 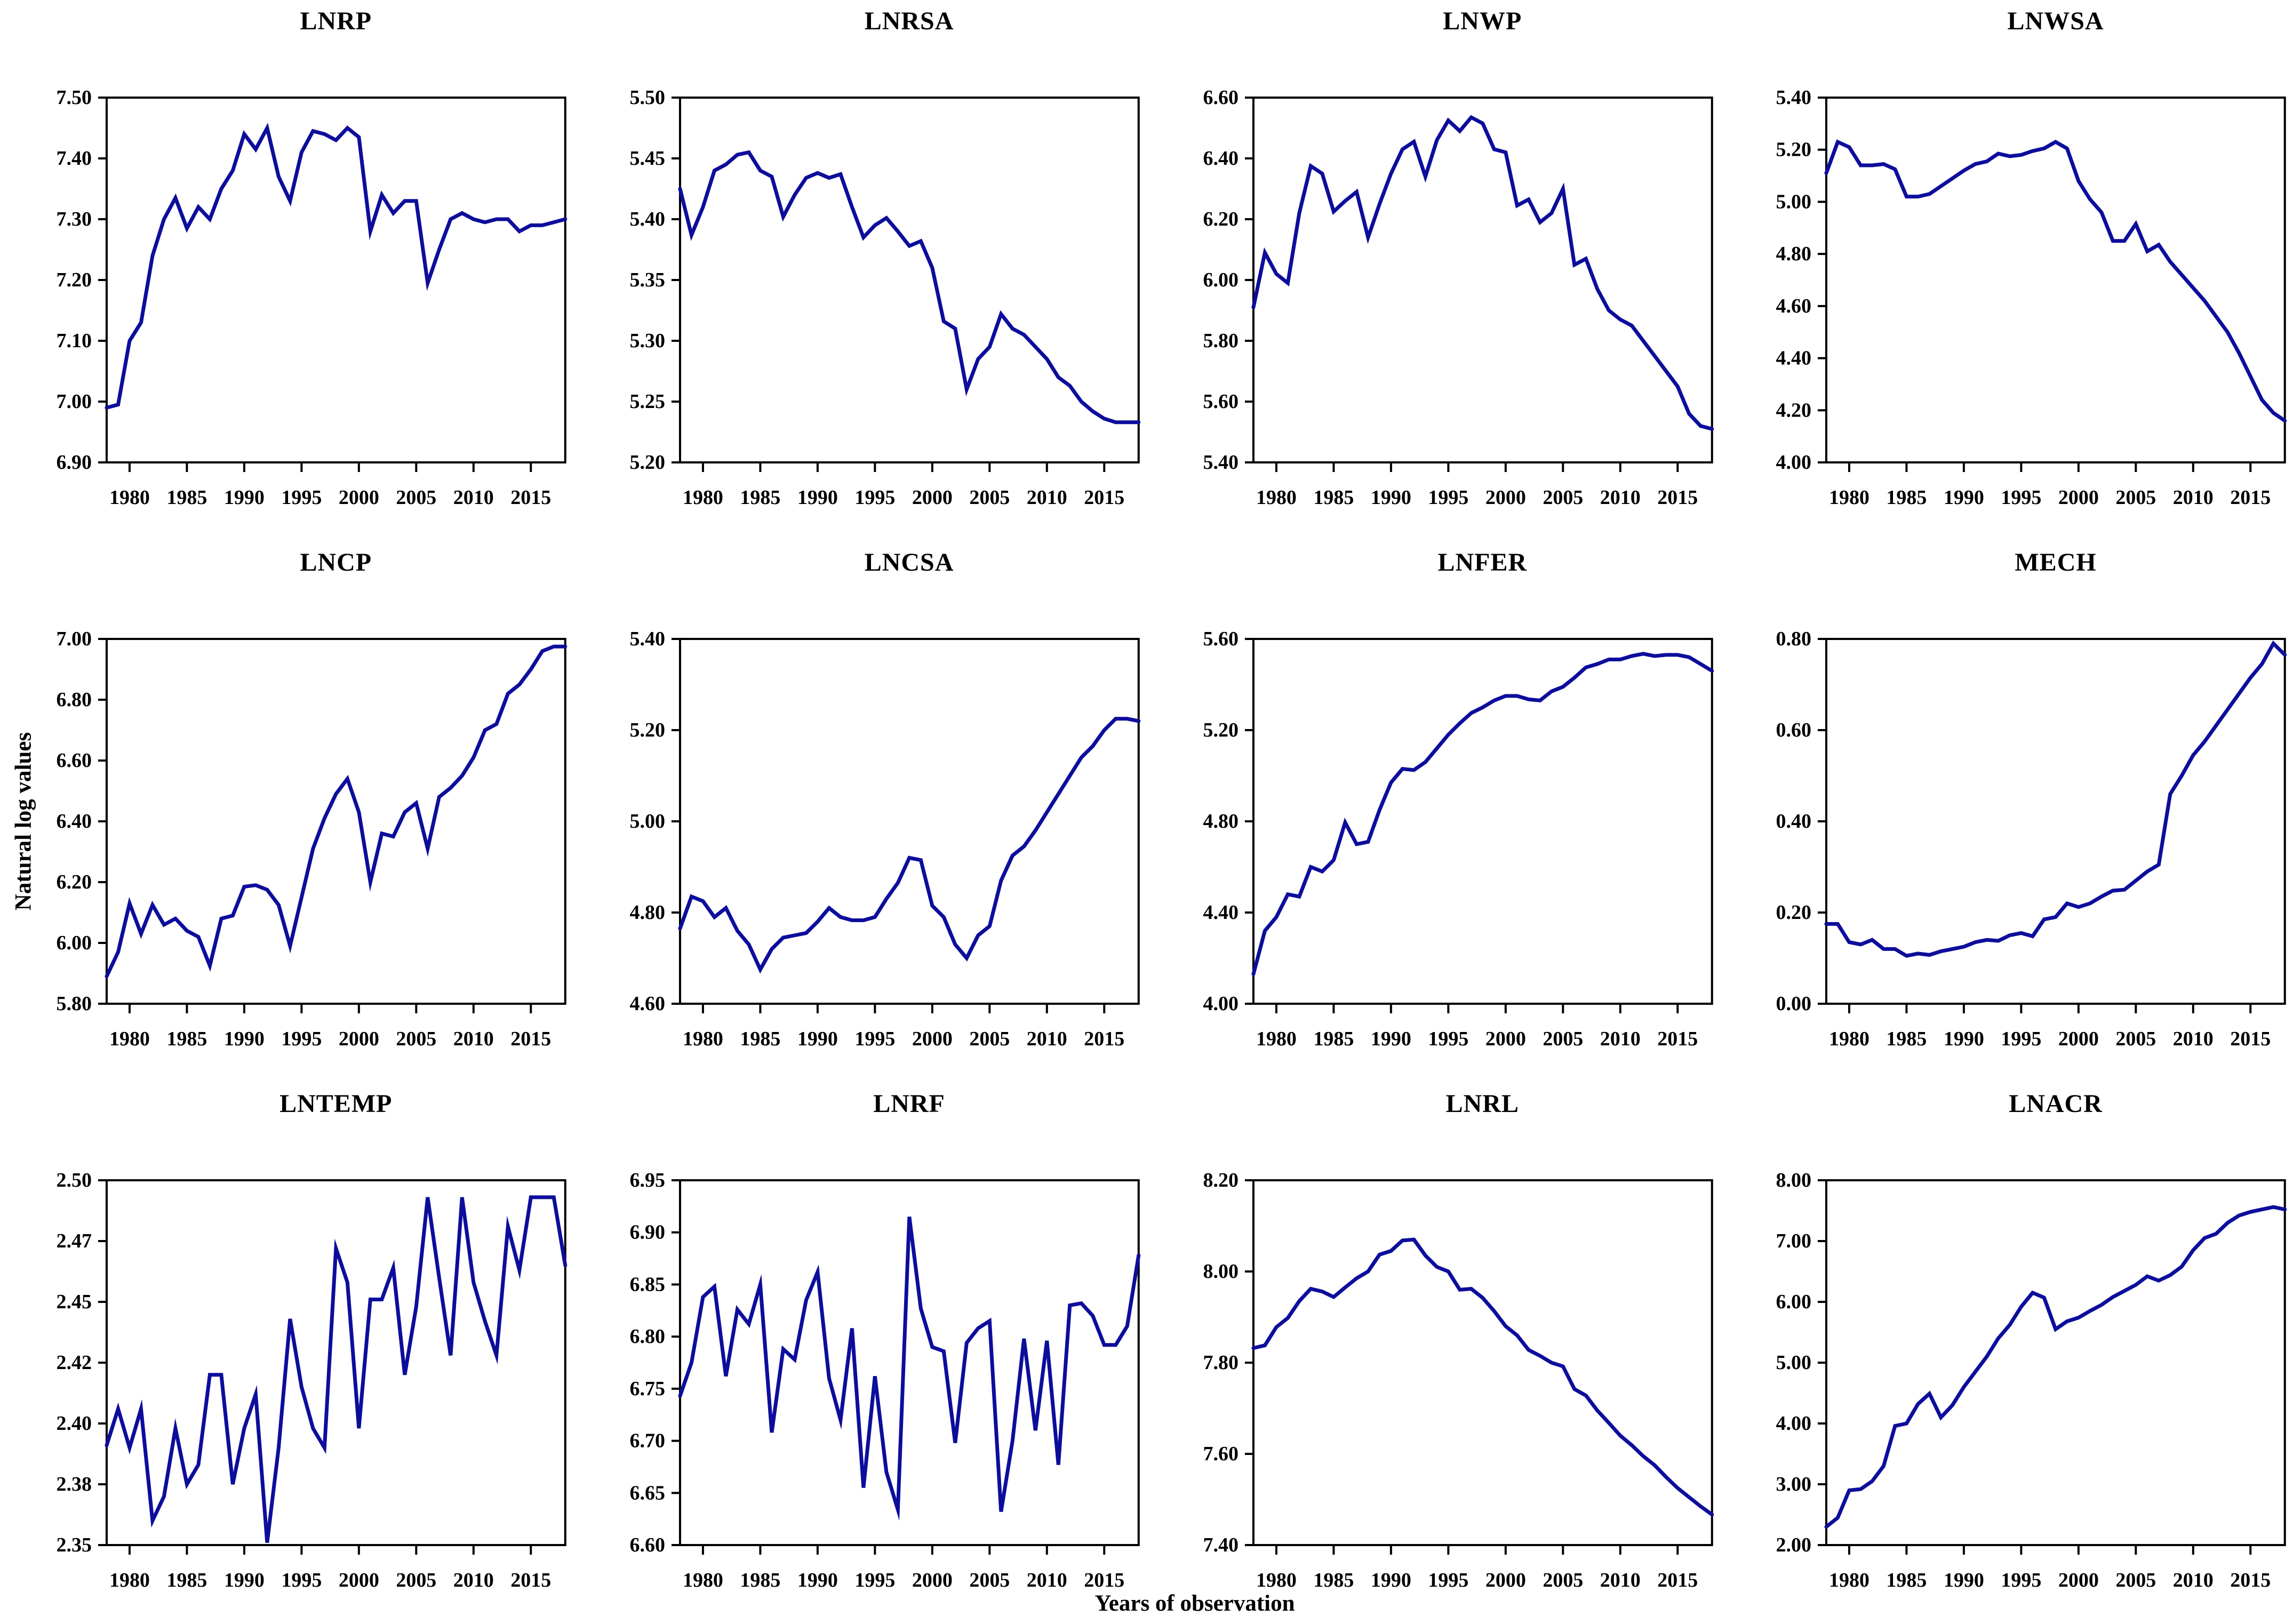 What do you see at coordinates (647, 1284) in the screenshot?
I see `y-tick-label: 6.85` at bounding box center [647, 1284].